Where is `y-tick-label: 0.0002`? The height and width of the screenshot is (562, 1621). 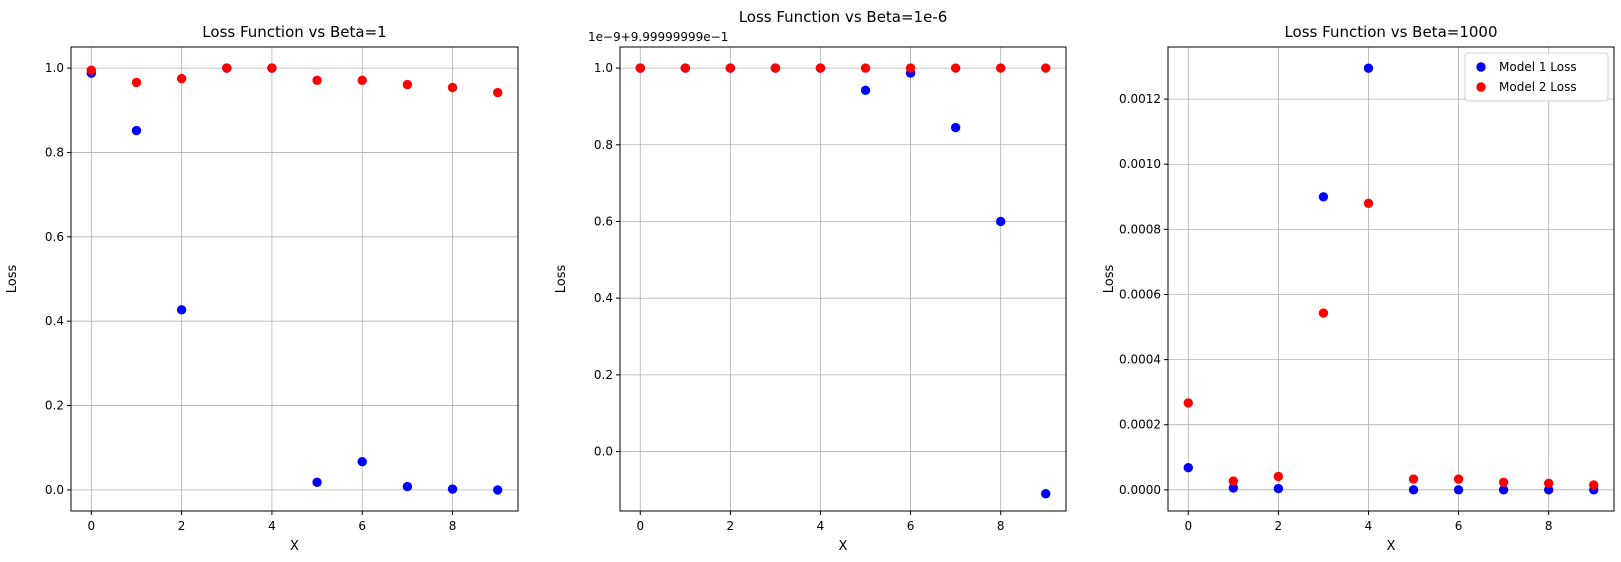 y-tick-label: 0.0002 is located at coordinates (1140, 425).